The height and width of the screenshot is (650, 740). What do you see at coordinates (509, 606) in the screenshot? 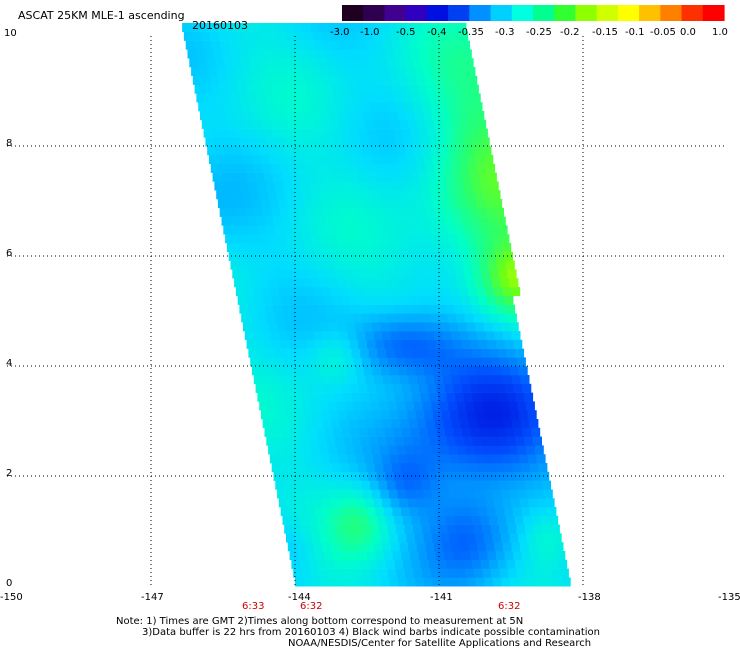
I see `time-label: 6:32` at bounding box center [509, 606].